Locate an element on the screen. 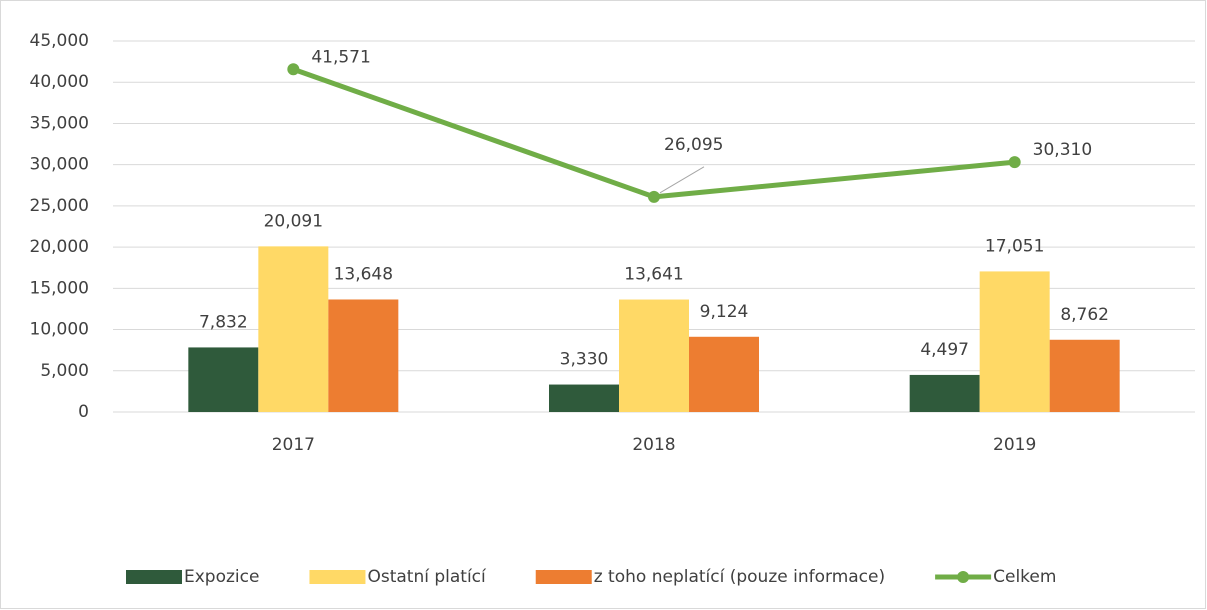 The width and height of the screenshot is (1207, 610). legend-label: Expozice is located at coordinates (221, 577).